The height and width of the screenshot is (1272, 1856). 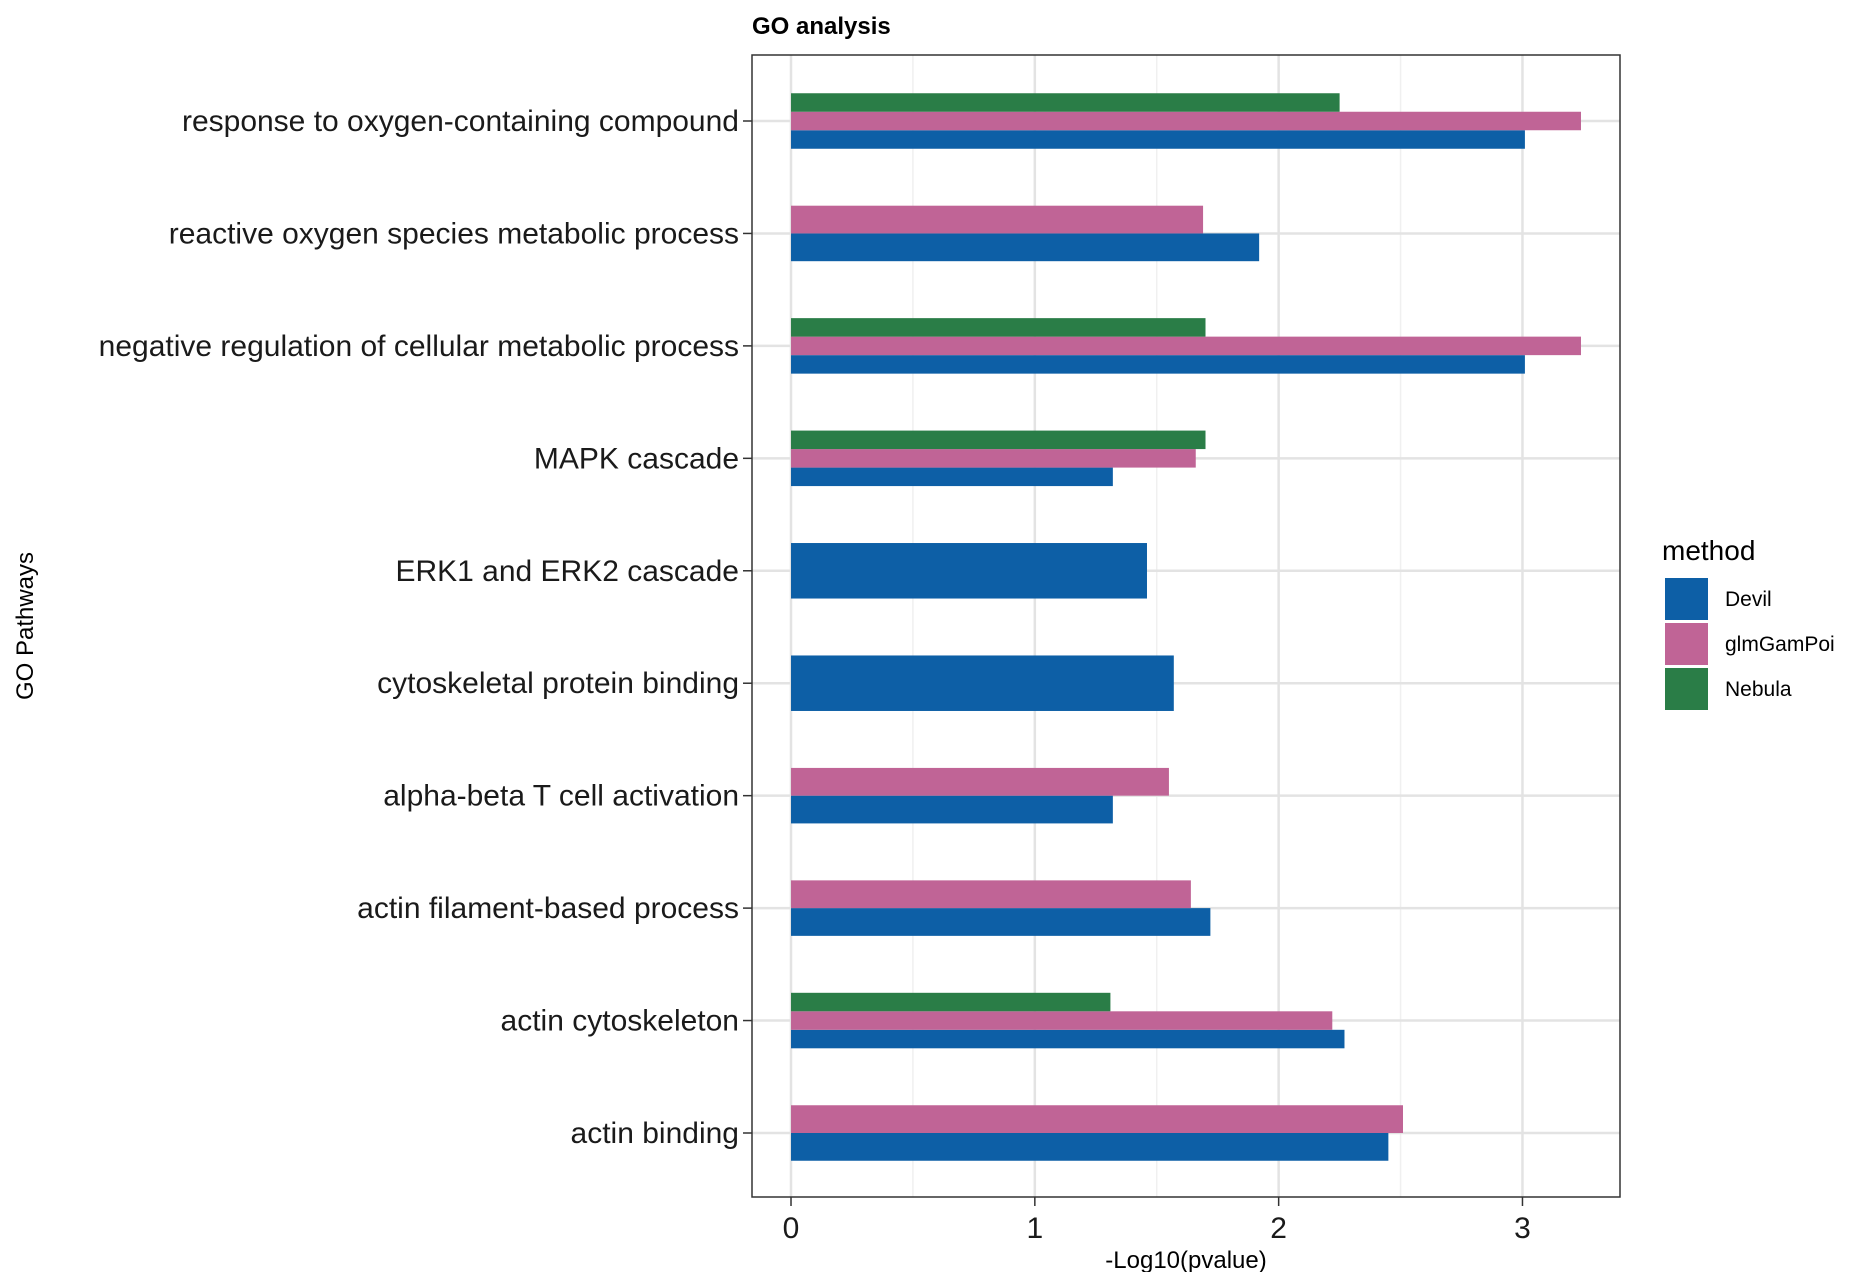 What do you see at coordinates (548, 908) in the screenshot?
I see `y-tick-label: actin filament-based process` at bounding box center [548, 908].